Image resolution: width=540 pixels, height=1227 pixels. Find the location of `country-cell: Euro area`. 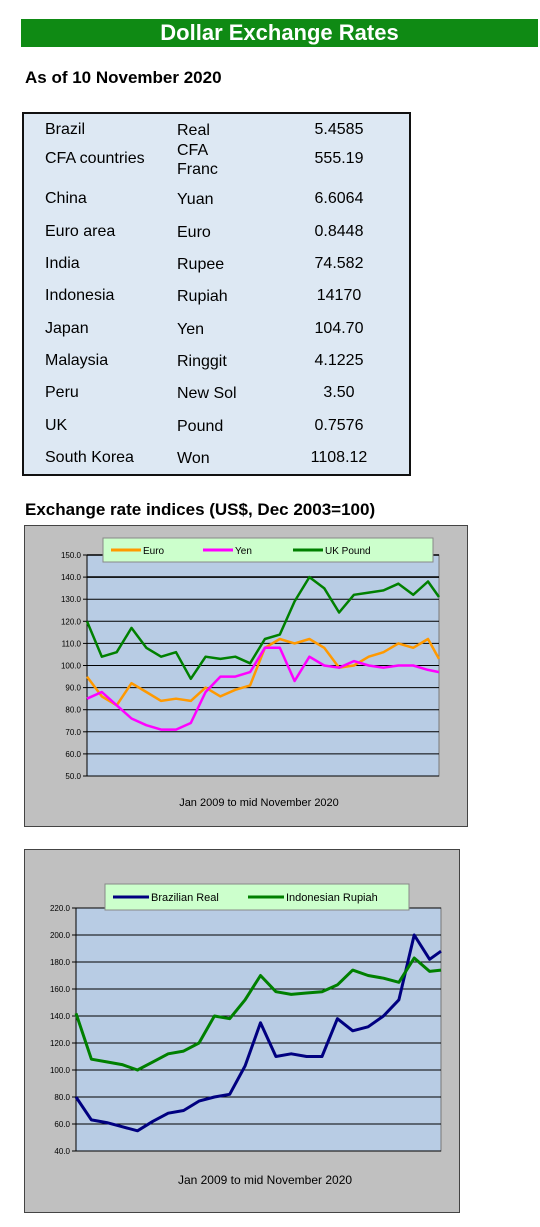

country-cell: Euro area is located at coordinates (80, 231).